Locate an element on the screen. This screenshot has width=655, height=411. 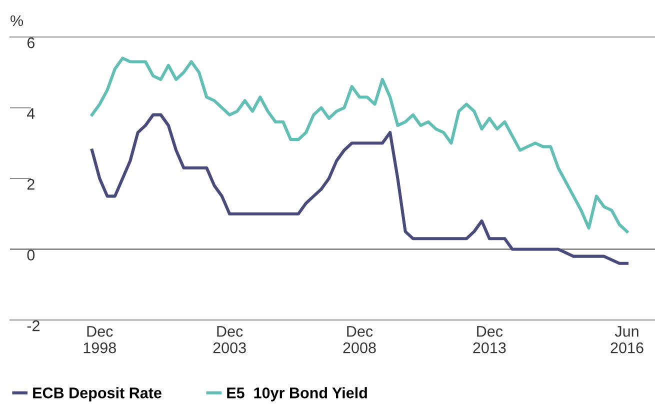
y-tick-label: 6 is located at coordinates (30, 42).